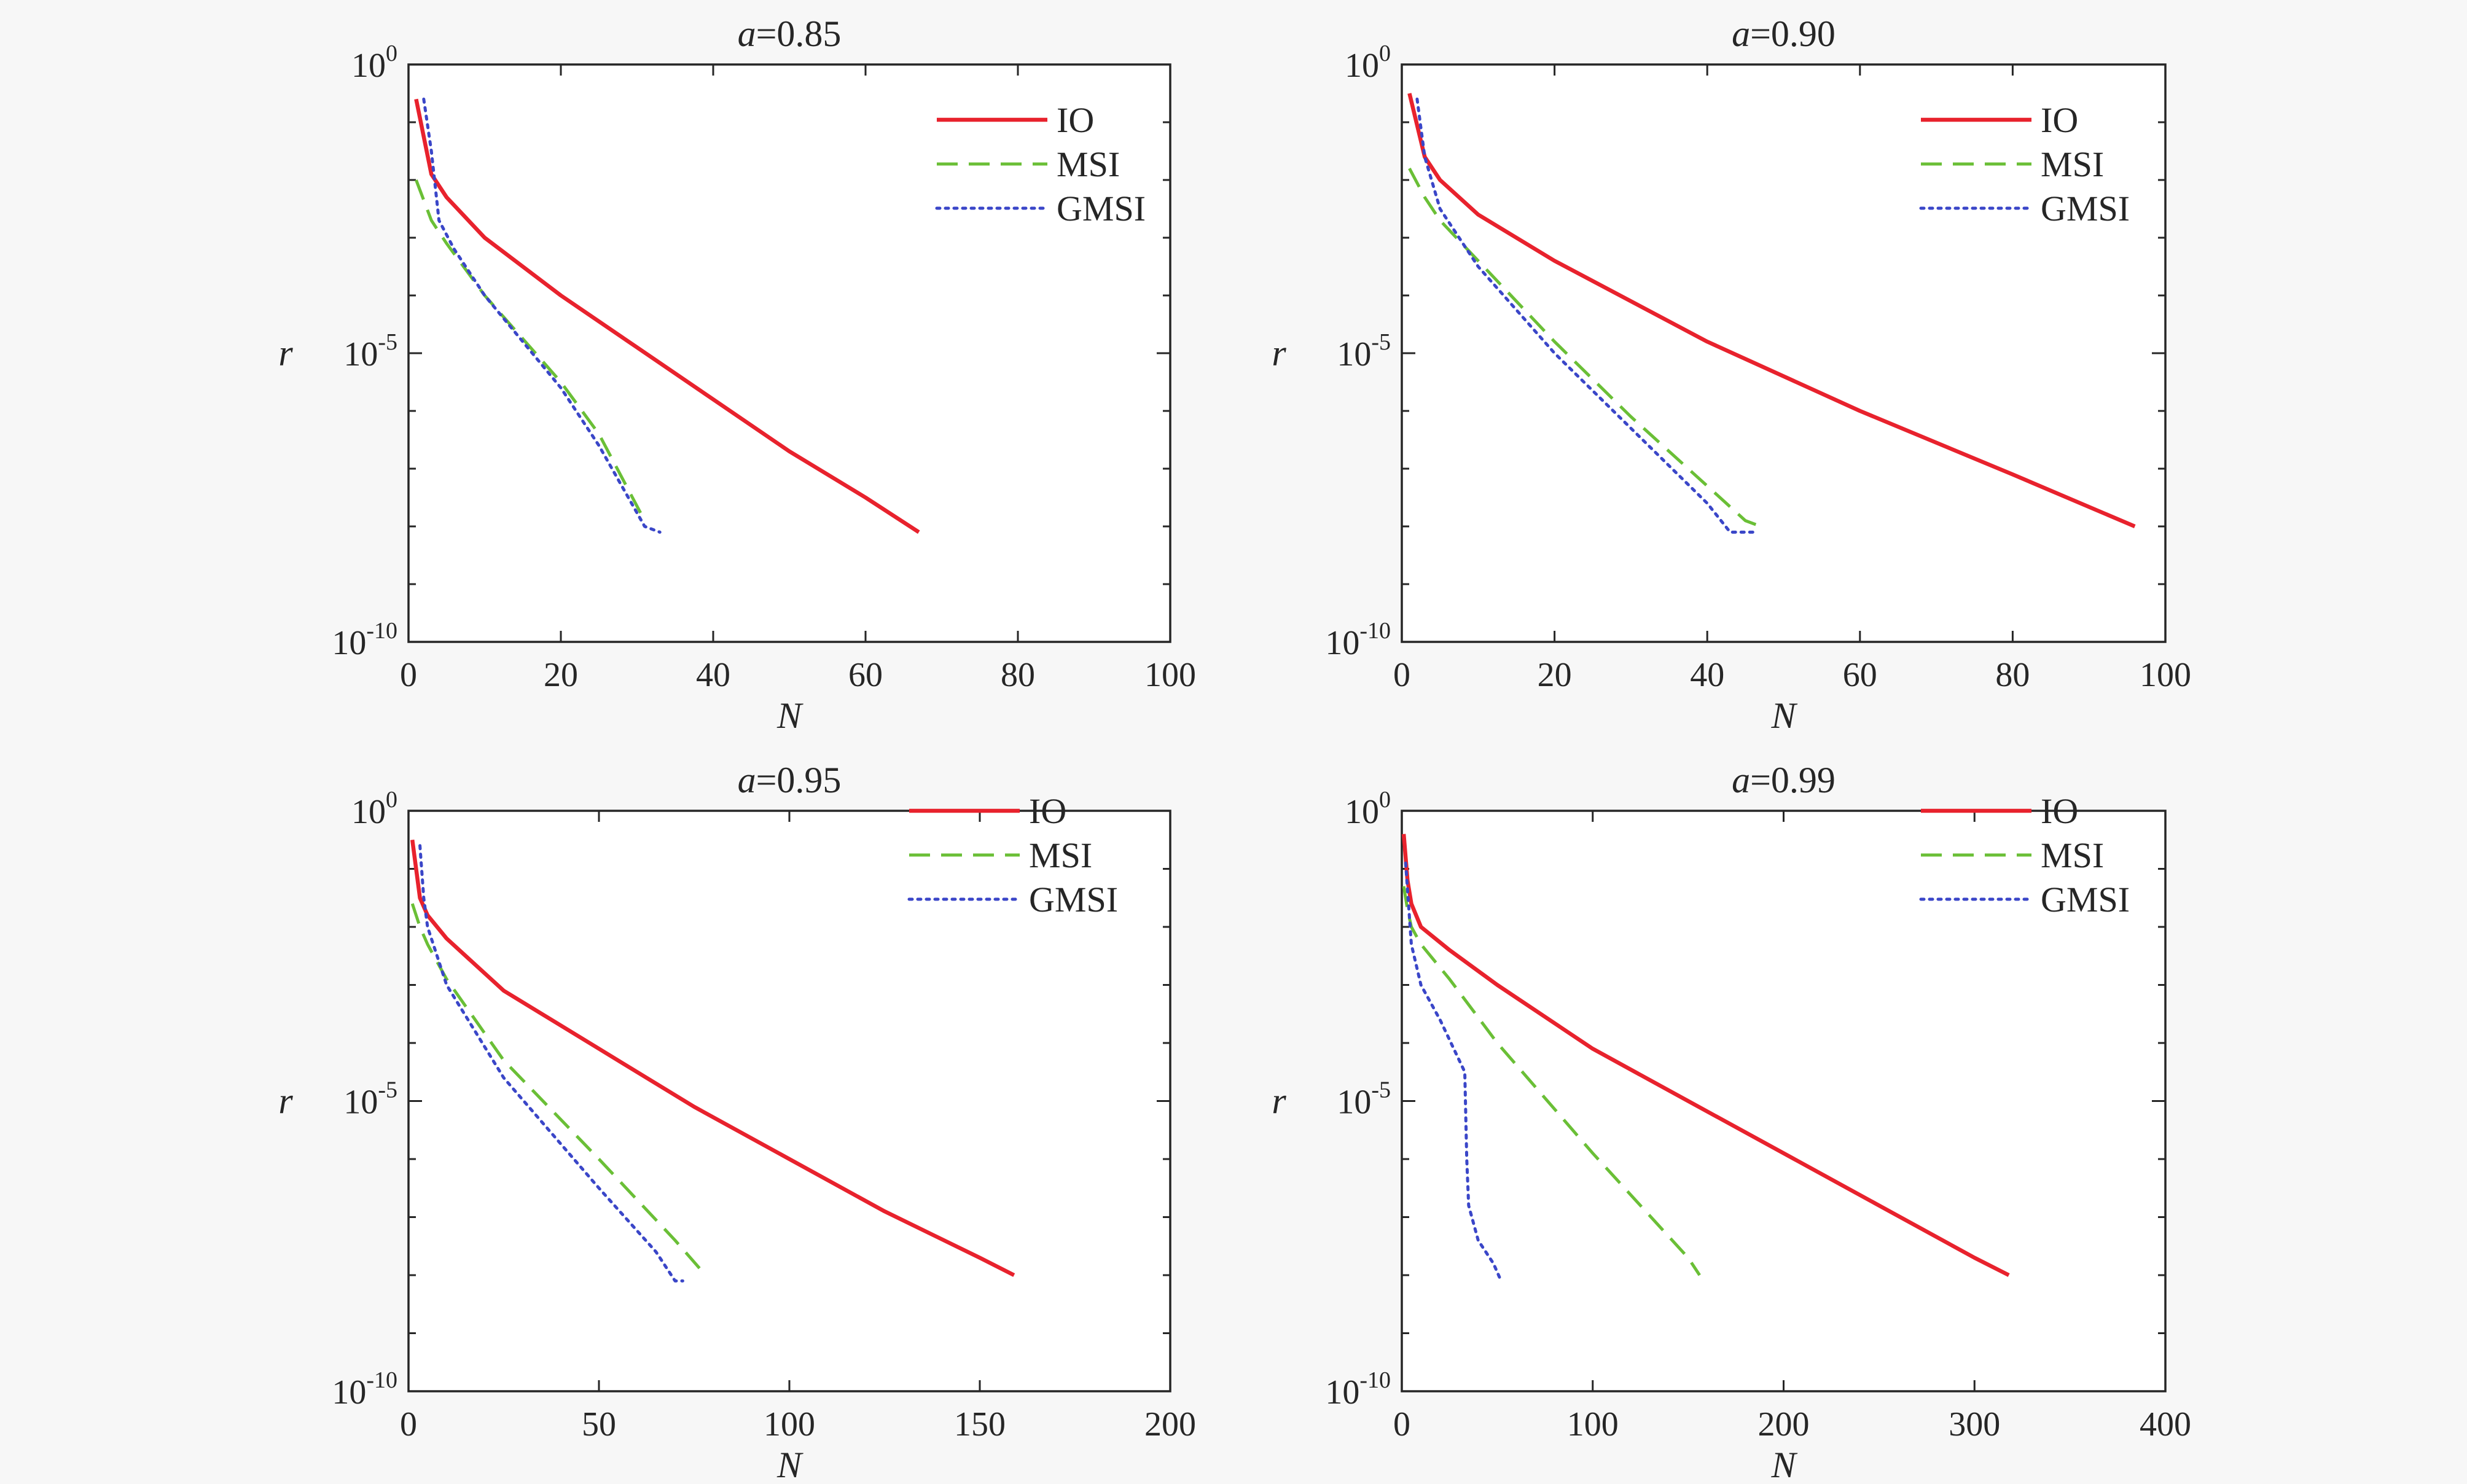 The height and width of the screenshot is (1484, 2467). What do you see at coordinates (1974, 1424) in the screenshot?
I see `x-tick-label: 300` at bounding box center [1974, 1424].